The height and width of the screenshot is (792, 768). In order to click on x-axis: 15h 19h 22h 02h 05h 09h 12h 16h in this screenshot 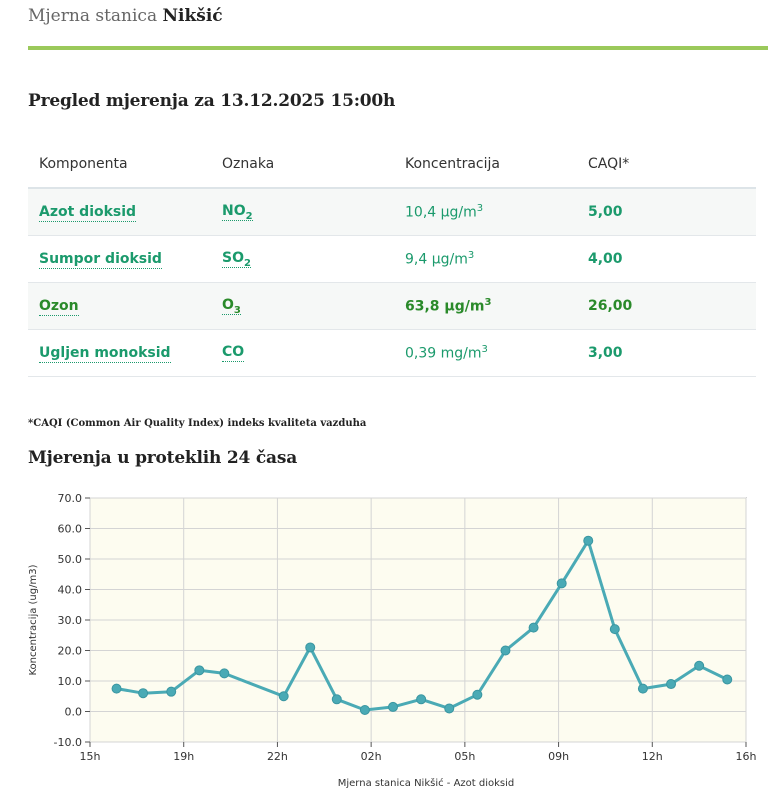, I will do `click(418, 752)`.